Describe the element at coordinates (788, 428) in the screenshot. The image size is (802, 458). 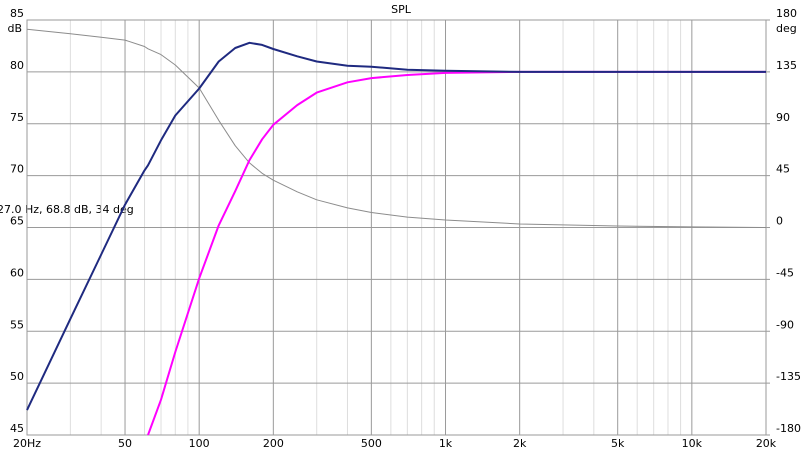
I see `y2-tick-label: -180` at that location.